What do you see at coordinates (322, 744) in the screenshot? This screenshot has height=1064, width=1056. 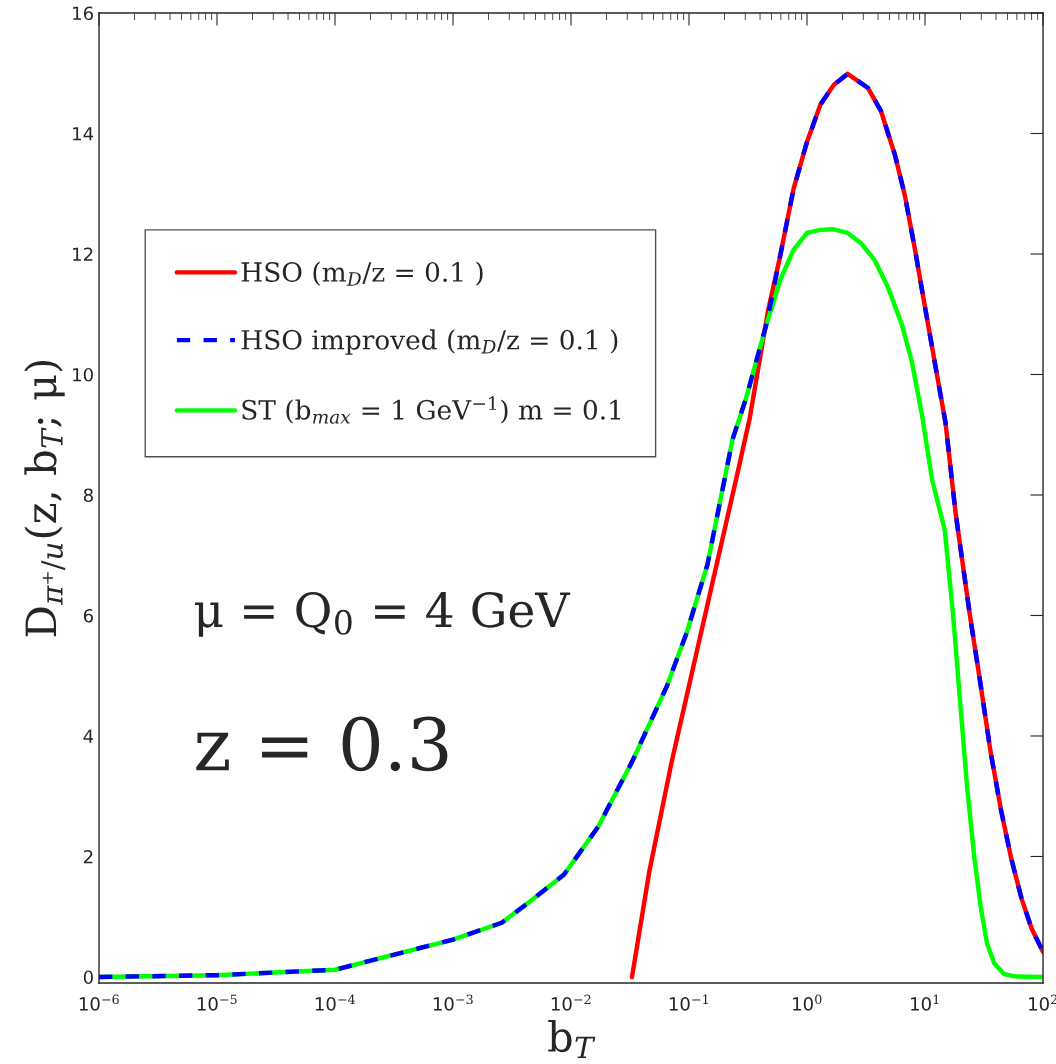 I see `annotation: z = 0.3` at bounding box center [322, 744].